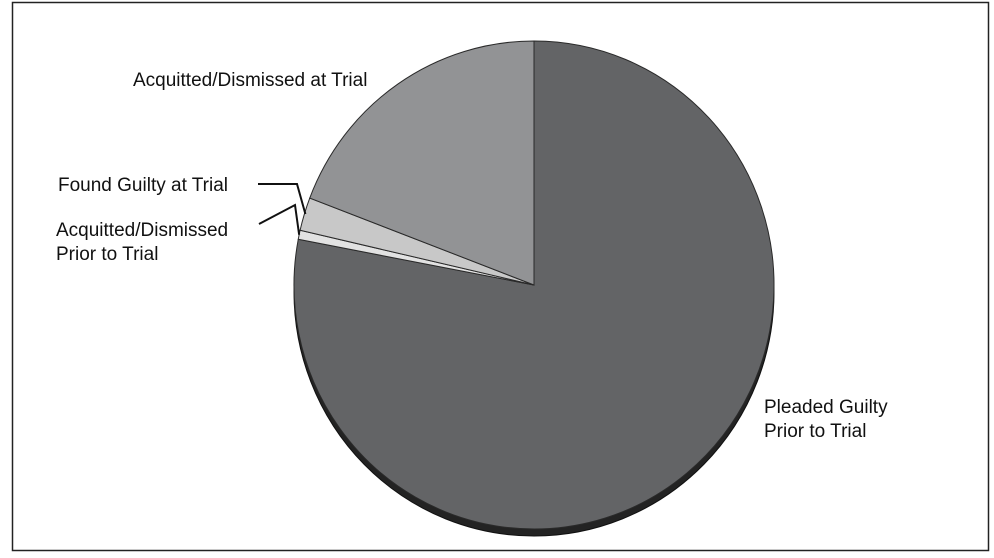  Describe the element at coordinates (142, 242) in the screenshot. I see `slice-label-1: Acquitted/Dismissed Prior to Trial` at that location.